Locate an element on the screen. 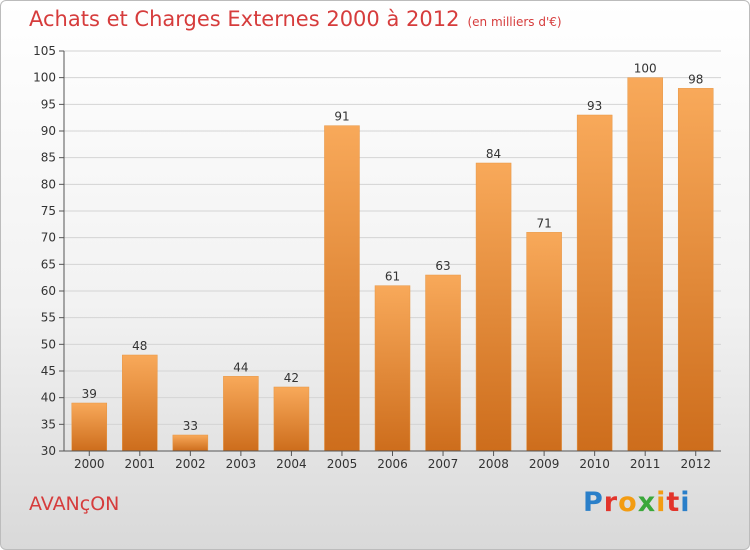 This screenshot has height=550, width=750. data-label-2012: 98 is located at coordinates (695, 79).